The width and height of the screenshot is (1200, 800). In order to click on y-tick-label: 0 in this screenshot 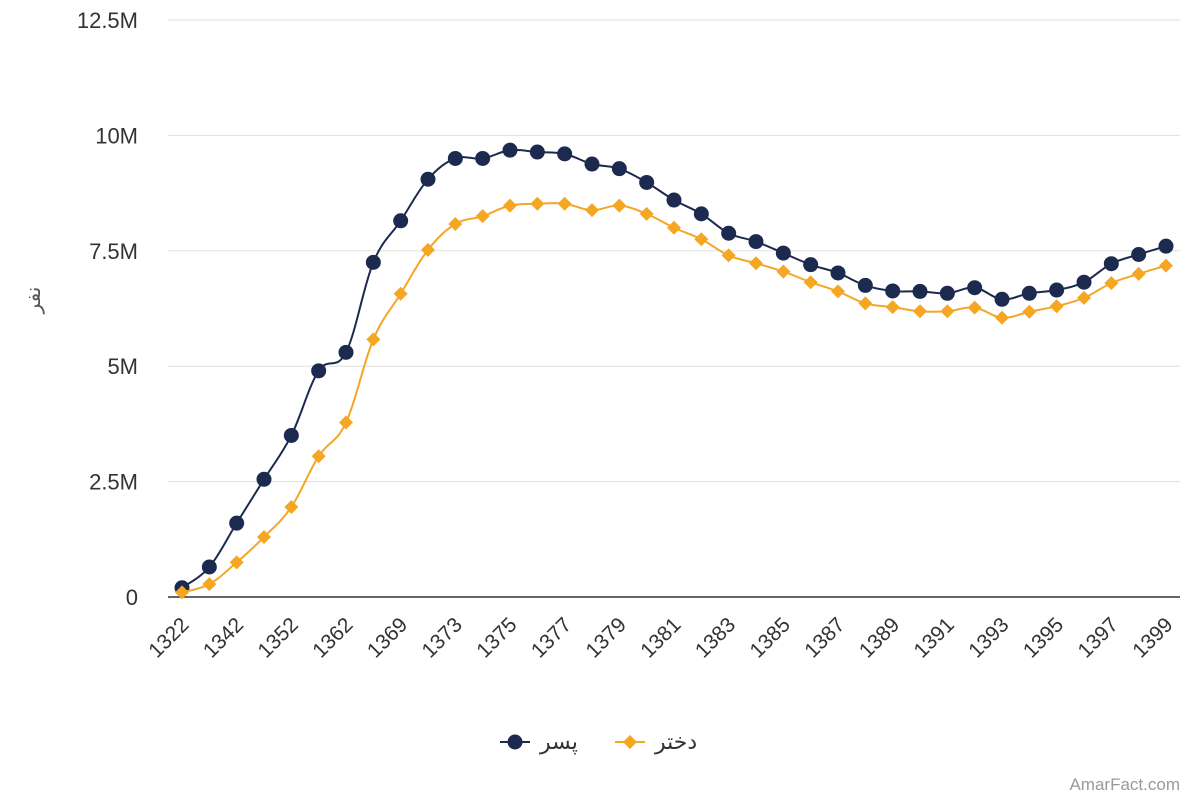, I will do `click(132, 597)`.